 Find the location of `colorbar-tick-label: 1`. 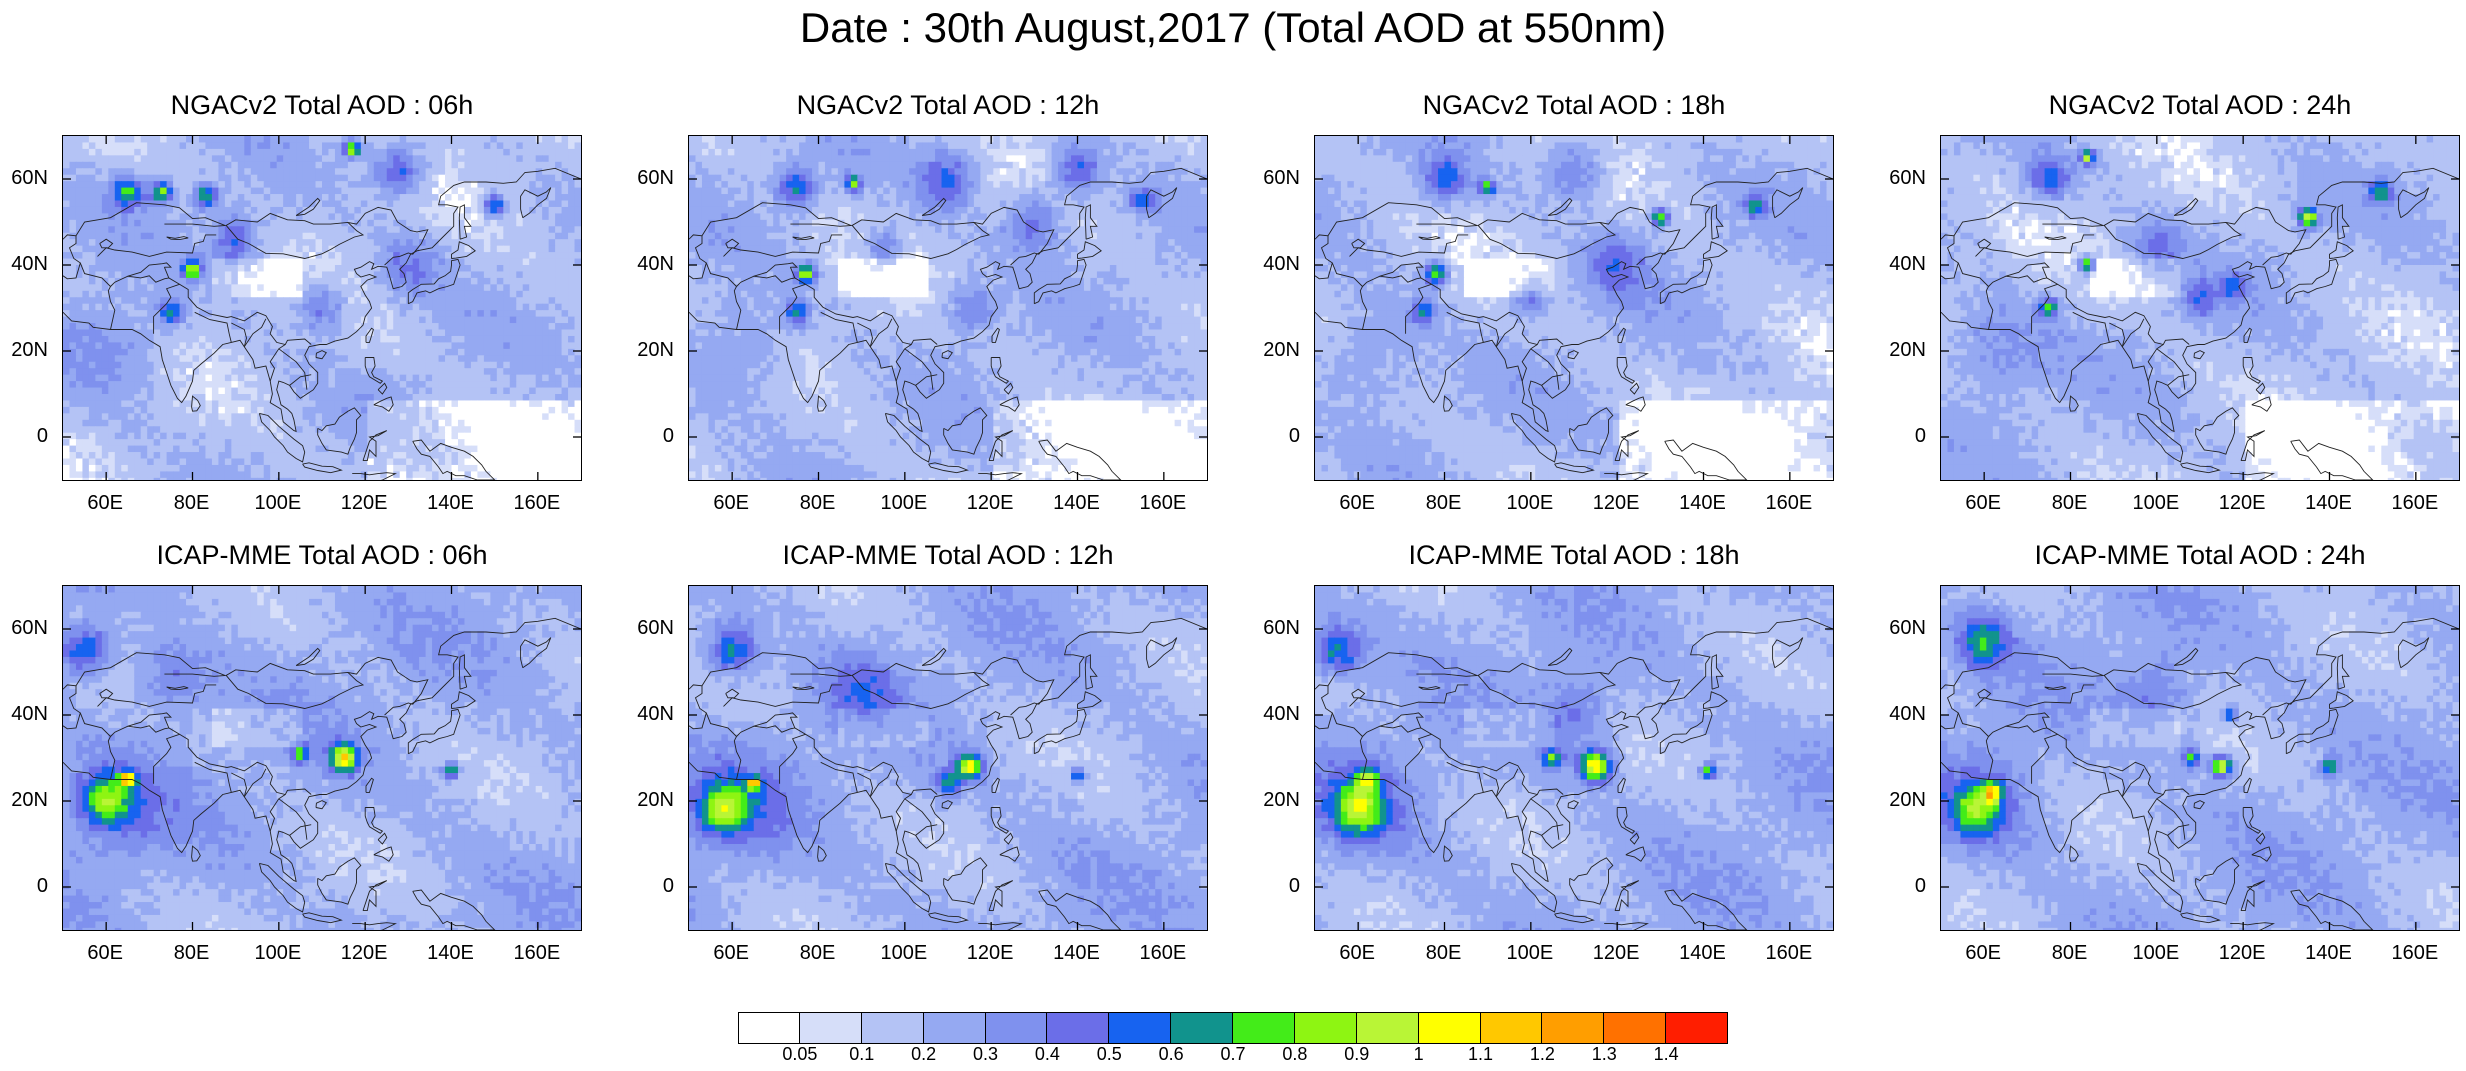

colorbar-tick-label: 1 is located at coordinates (1419, 1054).